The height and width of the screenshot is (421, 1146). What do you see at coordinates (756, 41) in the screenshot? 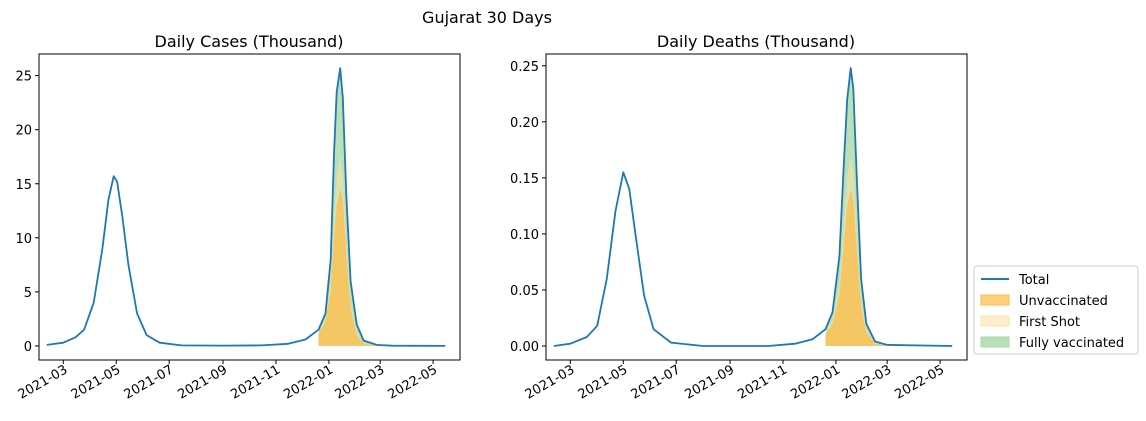
I see `deaths-title: Daily Deaths (Thousand)` at bounding box center [756, 41].